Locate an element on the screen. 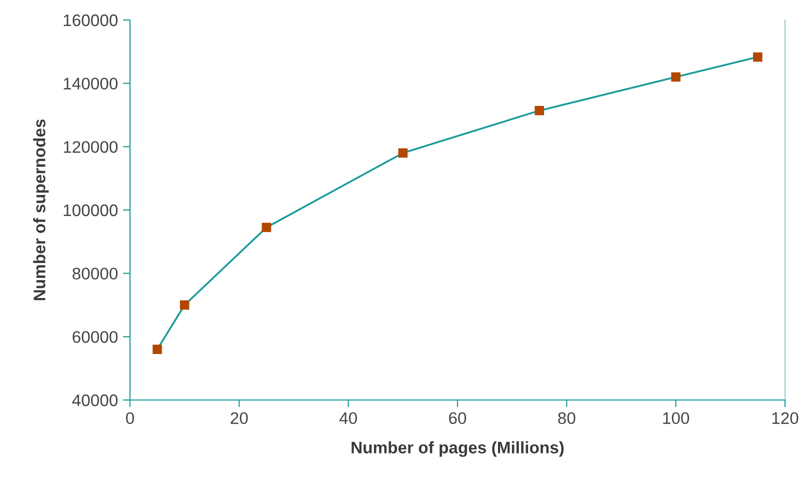 The width and height of the screenshot is (803, 485). y-tick-label: 60000 is located at coordinates (95, 337).